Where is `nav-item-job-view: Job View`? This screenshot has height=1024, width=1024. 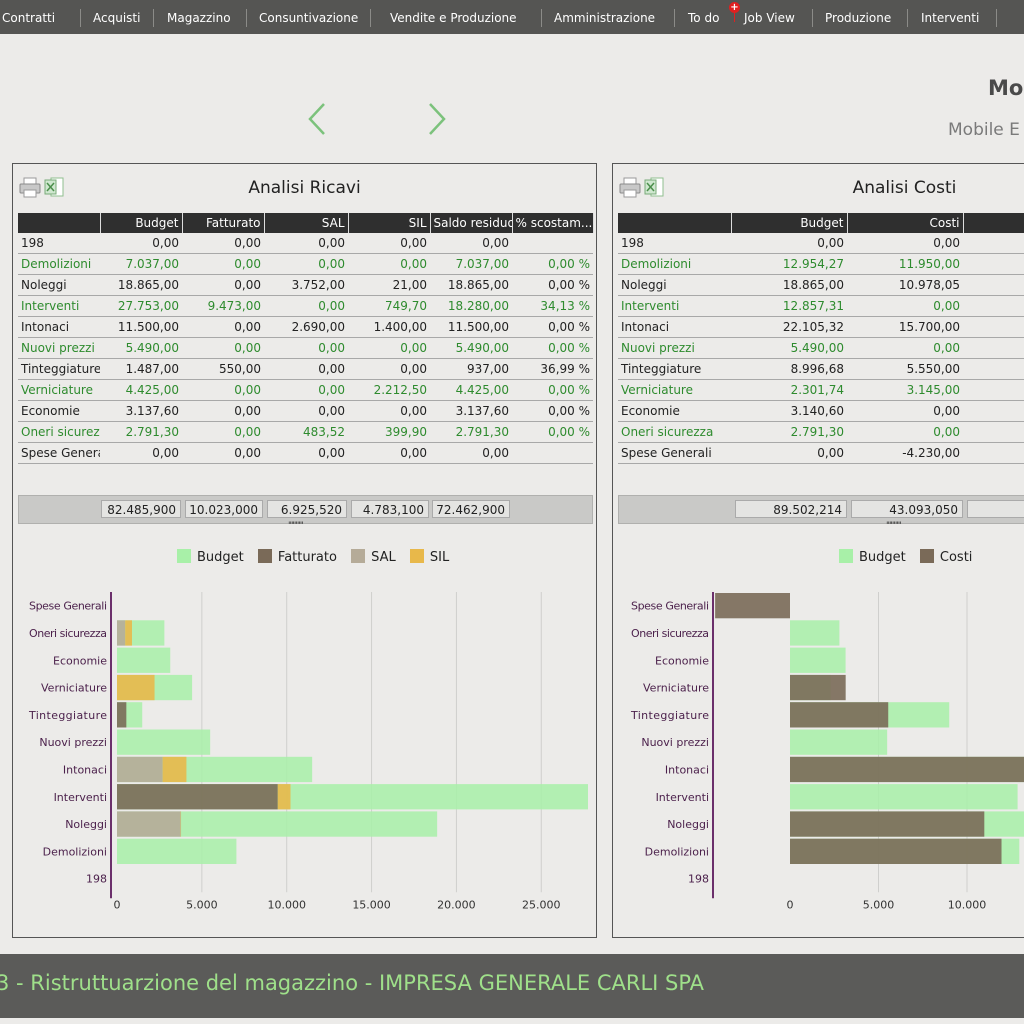
nav-item-job-view: Job View is located at coordinates (769, 18).